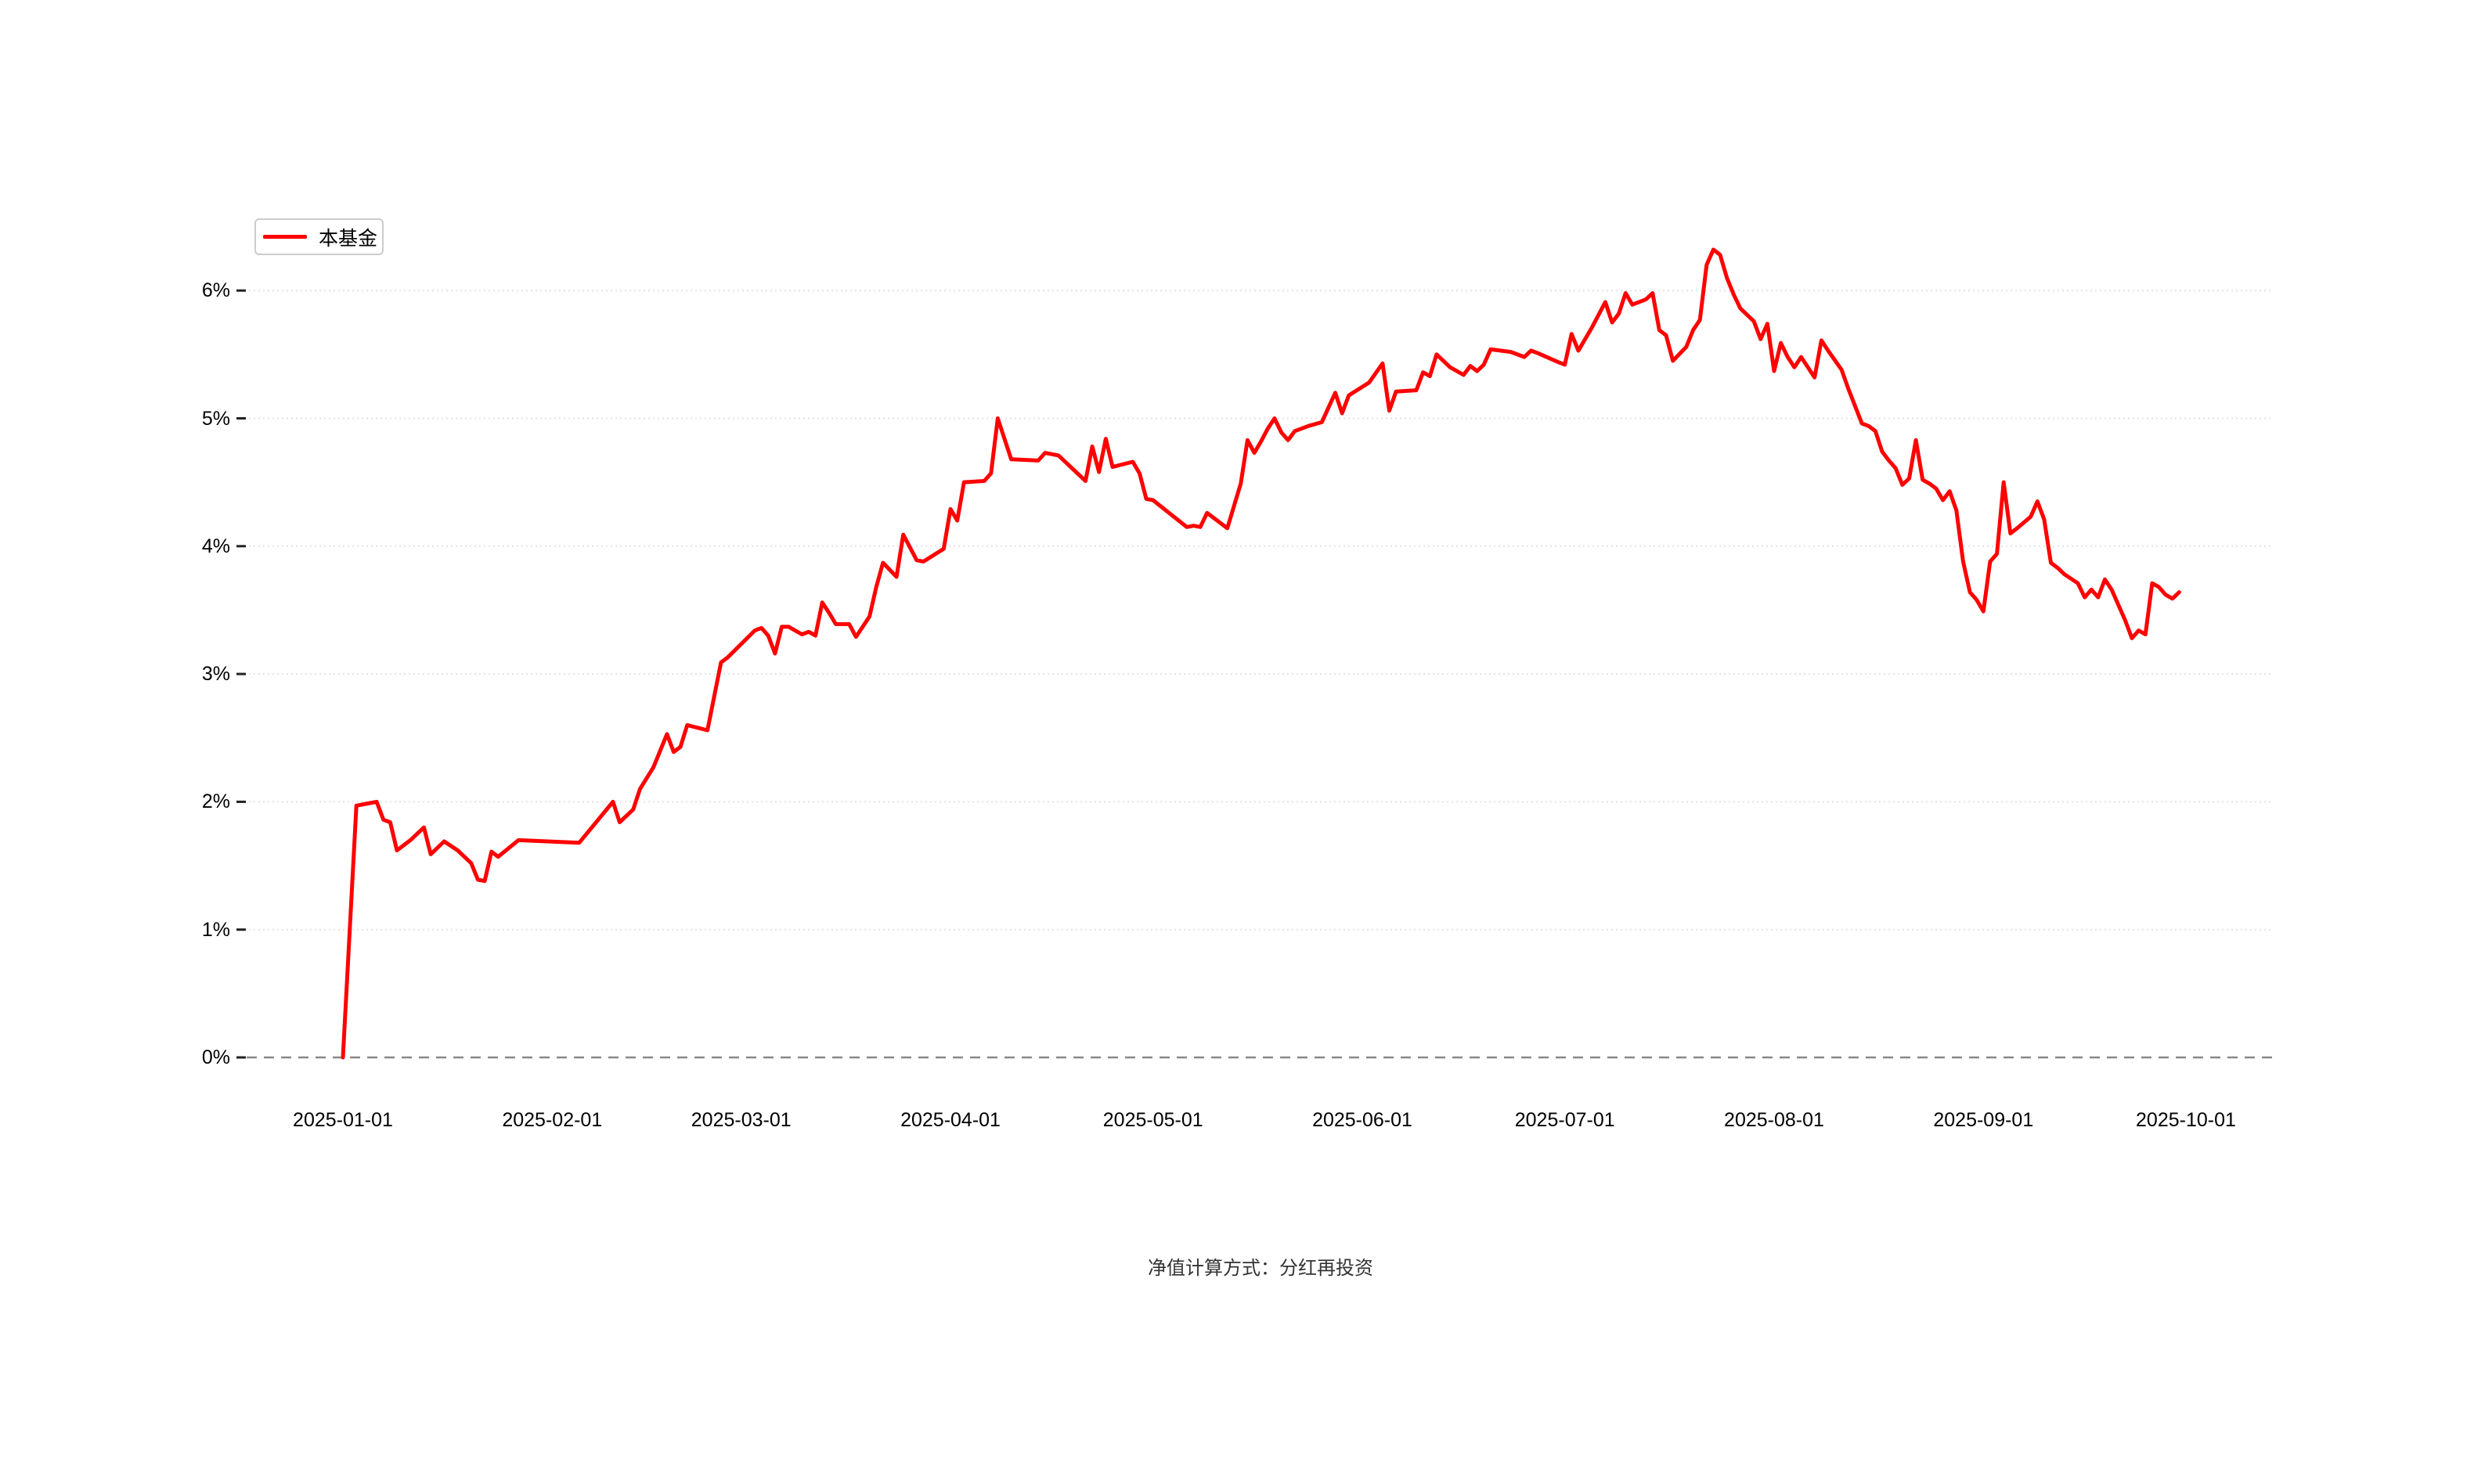 The width and height of the screenshot is (2485, 1484). Describe the element at coordinates (2186, 1120) in the screenshot. I see `x-axis-label: 2025-10-01` at that location.